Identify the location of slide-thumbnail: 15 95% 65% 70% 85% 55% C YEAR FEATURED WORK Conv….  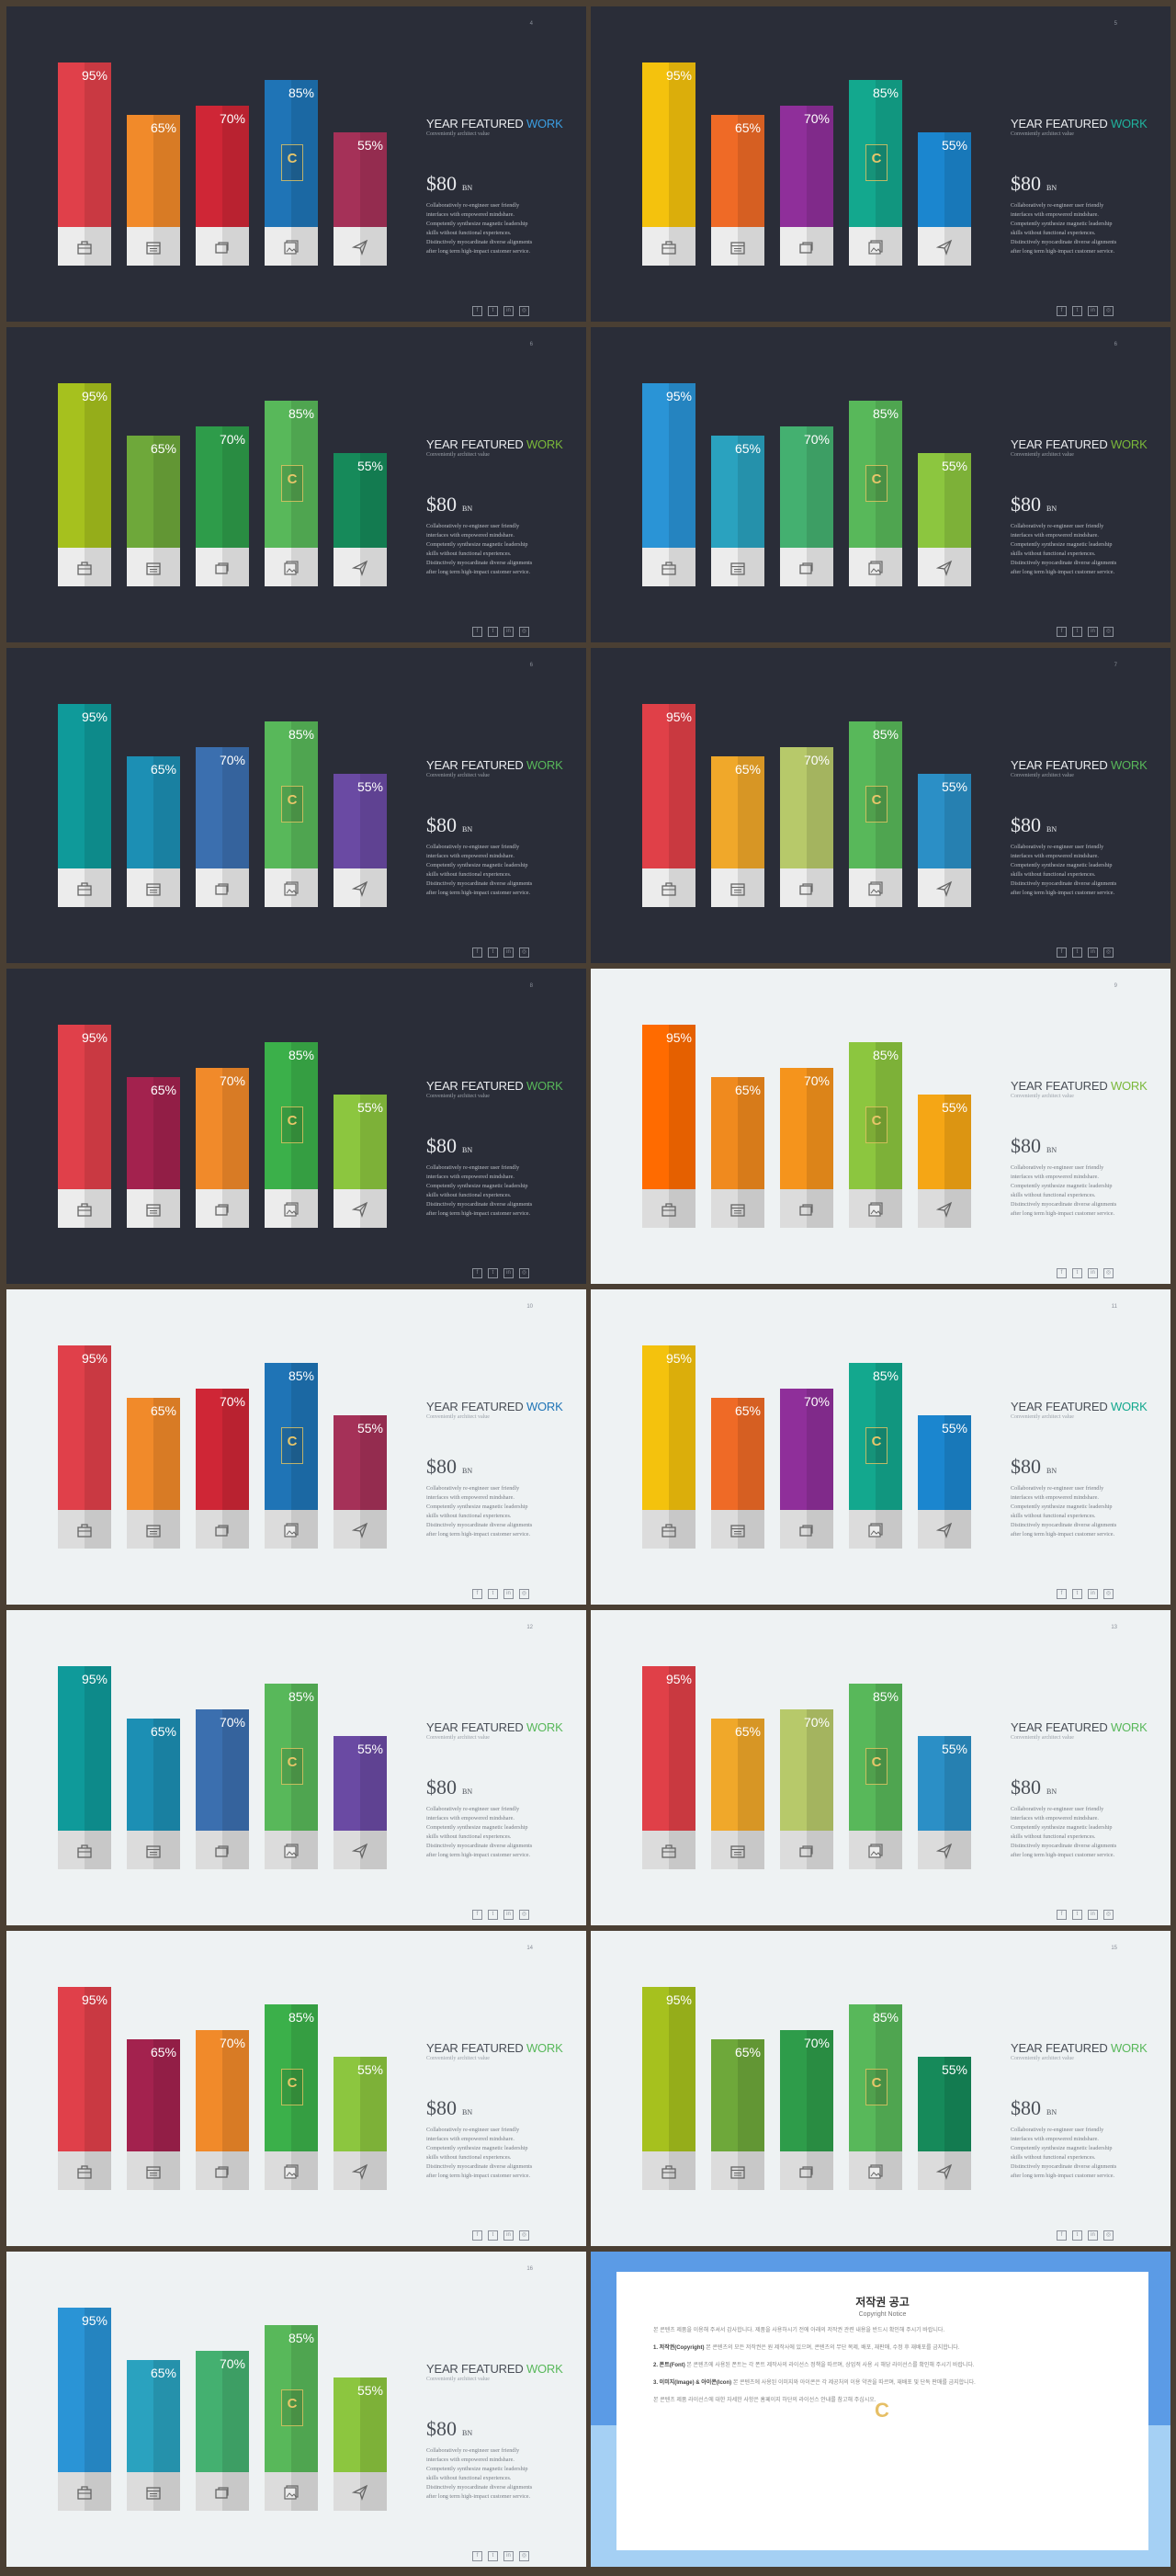
(880, 2088).